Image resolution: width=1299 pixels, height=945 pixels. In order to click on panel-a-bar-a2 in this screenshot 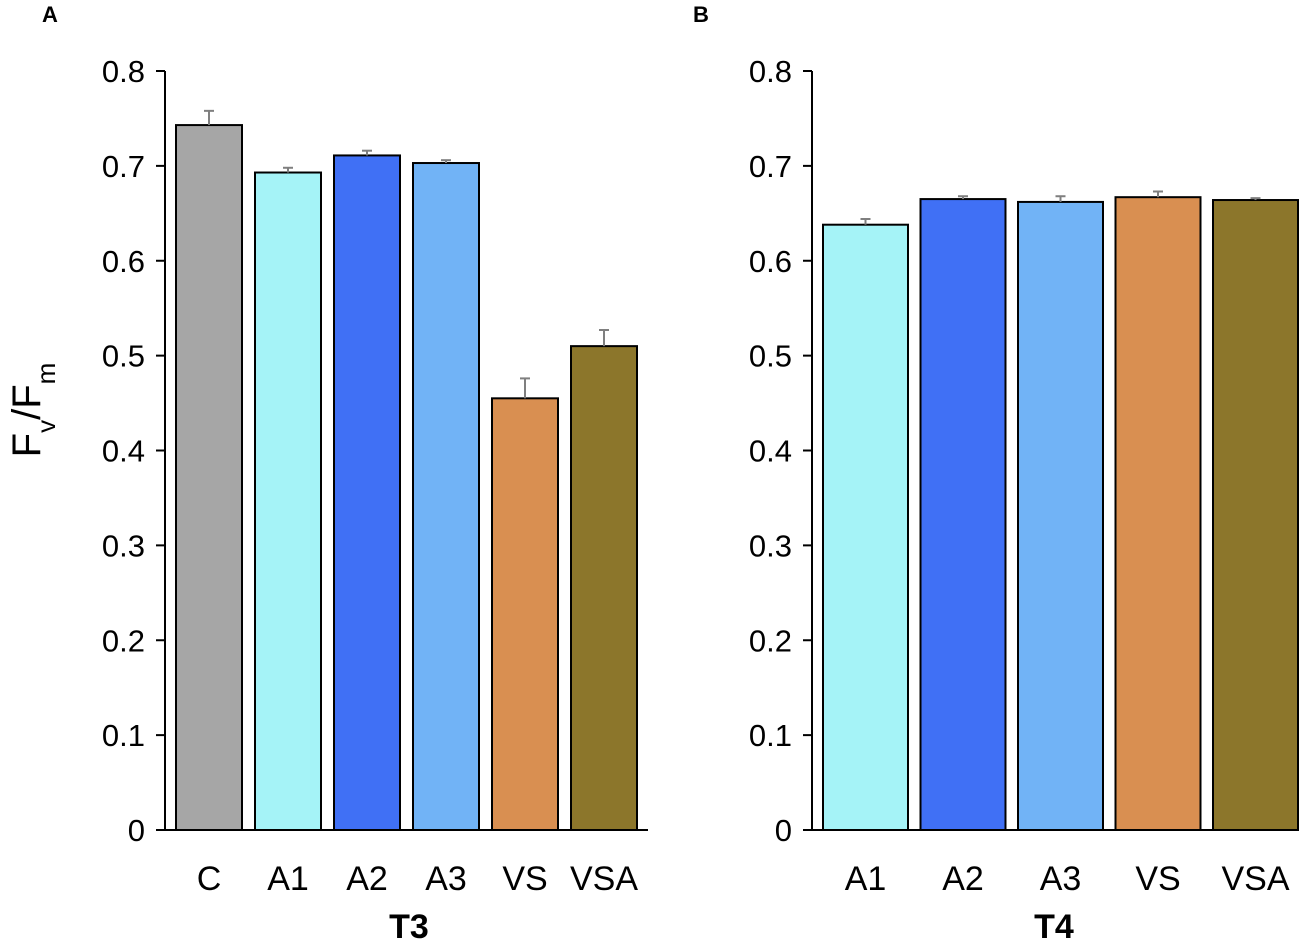, I will do `click(367, 493)`.